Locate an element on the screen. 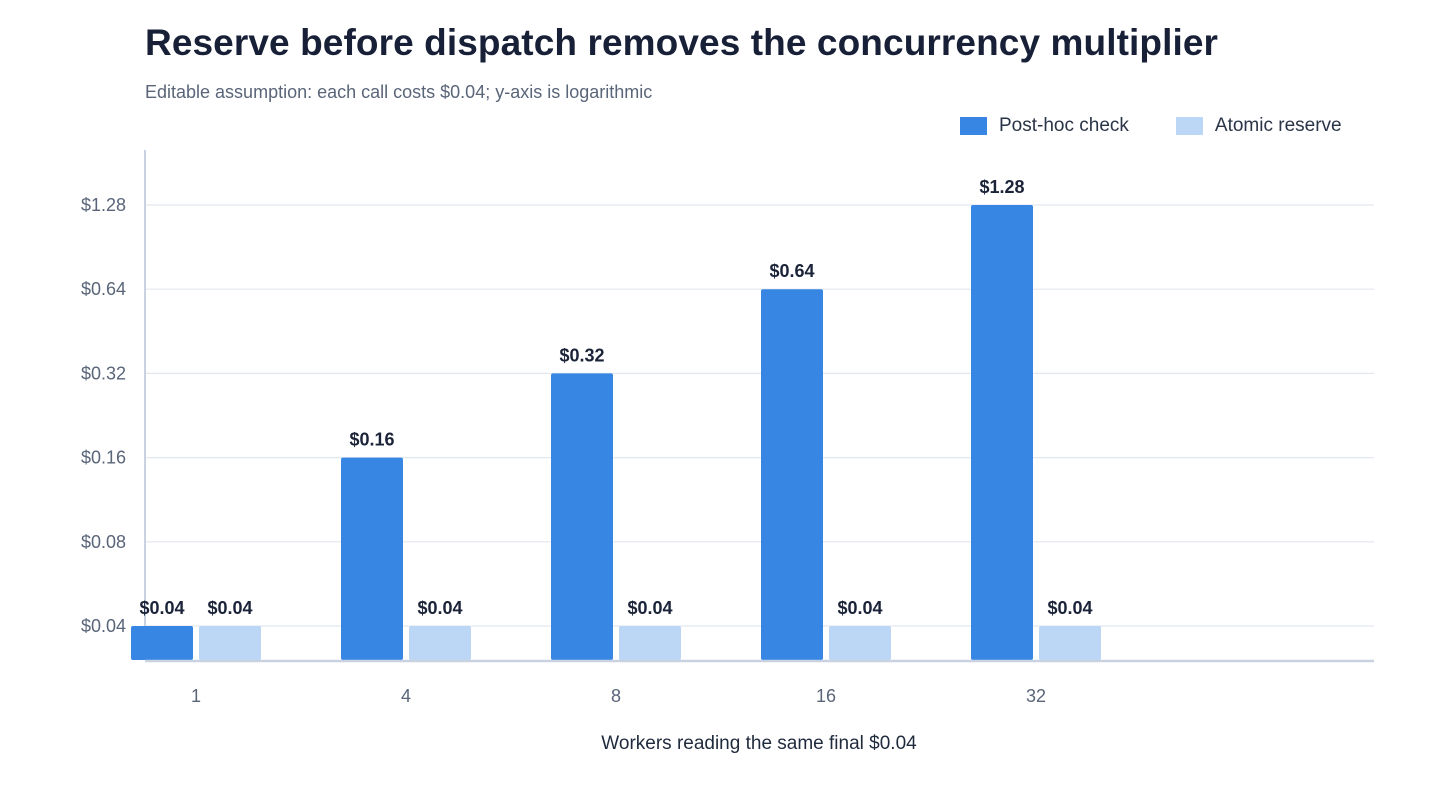  data-label: $1.28 is located at coordinates (1001, 187).